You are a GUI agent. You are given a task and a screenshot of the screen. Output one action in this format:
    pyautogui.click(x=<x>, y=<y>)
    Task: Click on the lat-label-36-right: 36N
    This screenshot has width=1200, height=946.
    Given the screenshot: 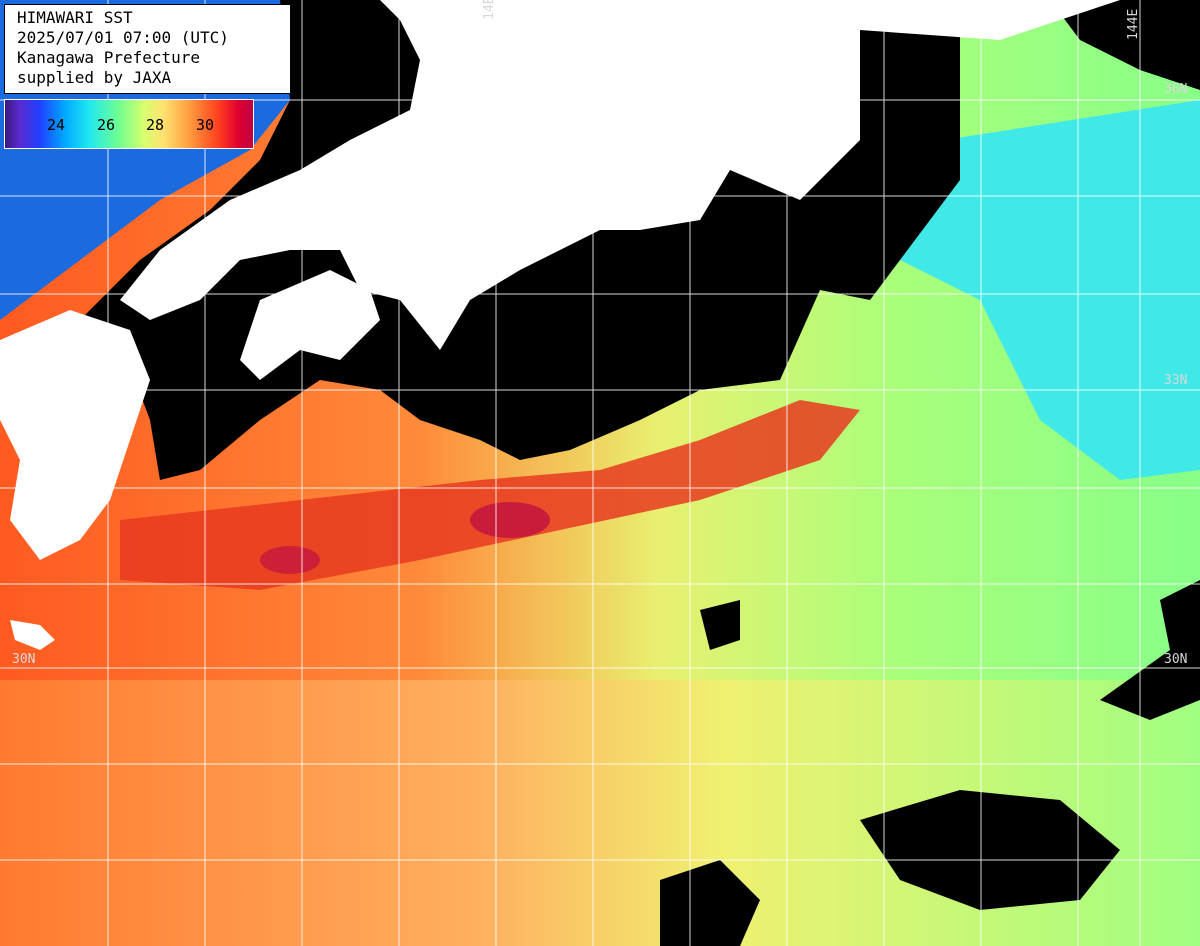 What is the action you would take?
    pyautogui.click(x=1176, y=89)
    